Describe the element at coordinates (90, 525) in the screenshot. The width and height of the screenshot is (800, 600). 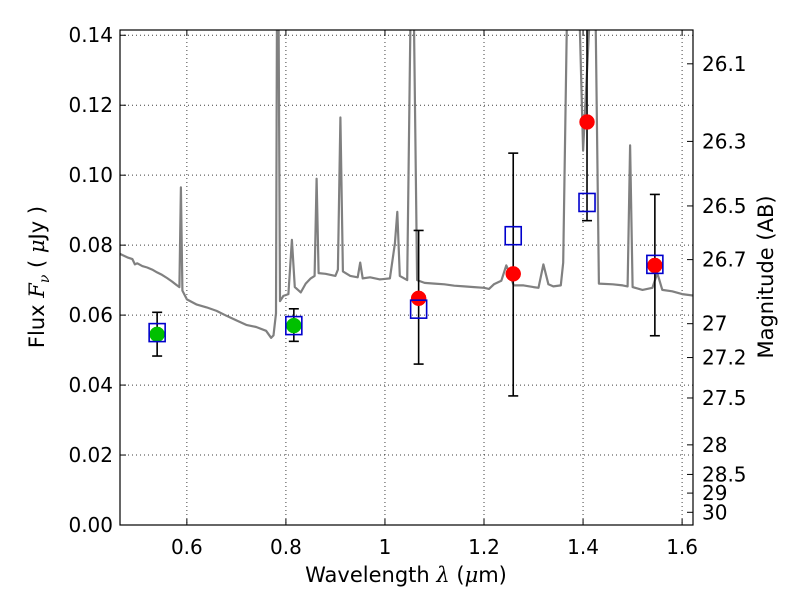
I see `y-tick-label-0: 0.00` at that location.